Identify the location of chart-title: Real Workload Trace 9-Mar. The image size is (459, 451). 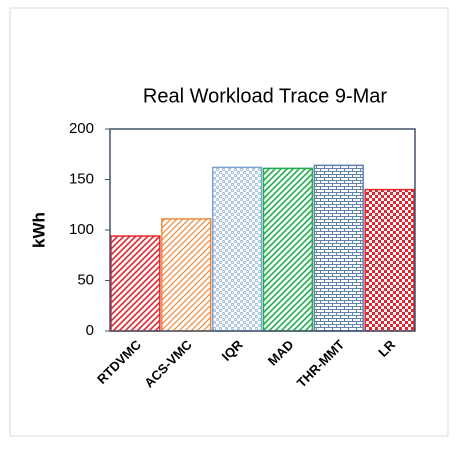
(265, 96).